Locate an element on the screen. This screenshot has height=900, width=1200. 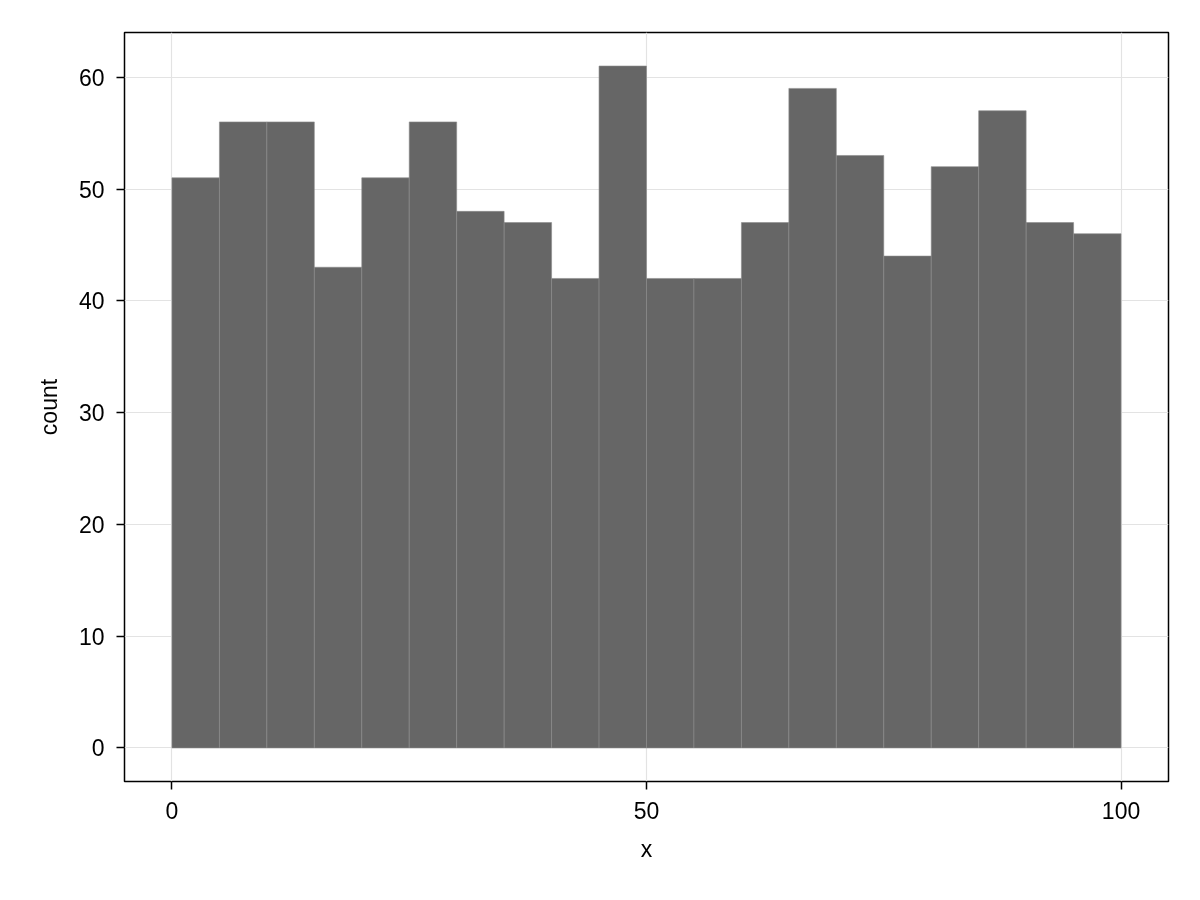
y-tick-label: 10 is located at coordinates (91, 636).